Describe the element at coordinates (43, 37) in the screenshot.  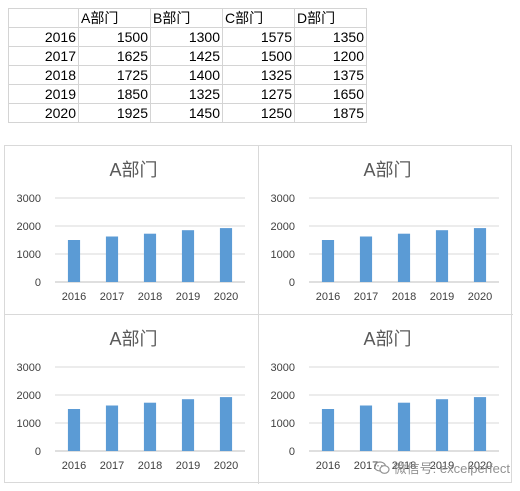
I see `year-cell: 2016` at that location.